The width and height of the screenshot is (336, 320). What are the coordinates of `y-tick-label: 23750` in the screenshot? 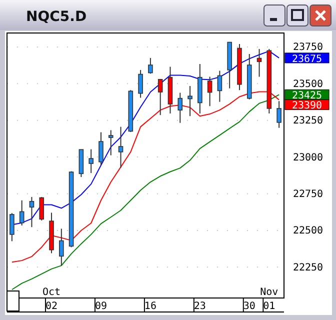 It's located at (308, 48).